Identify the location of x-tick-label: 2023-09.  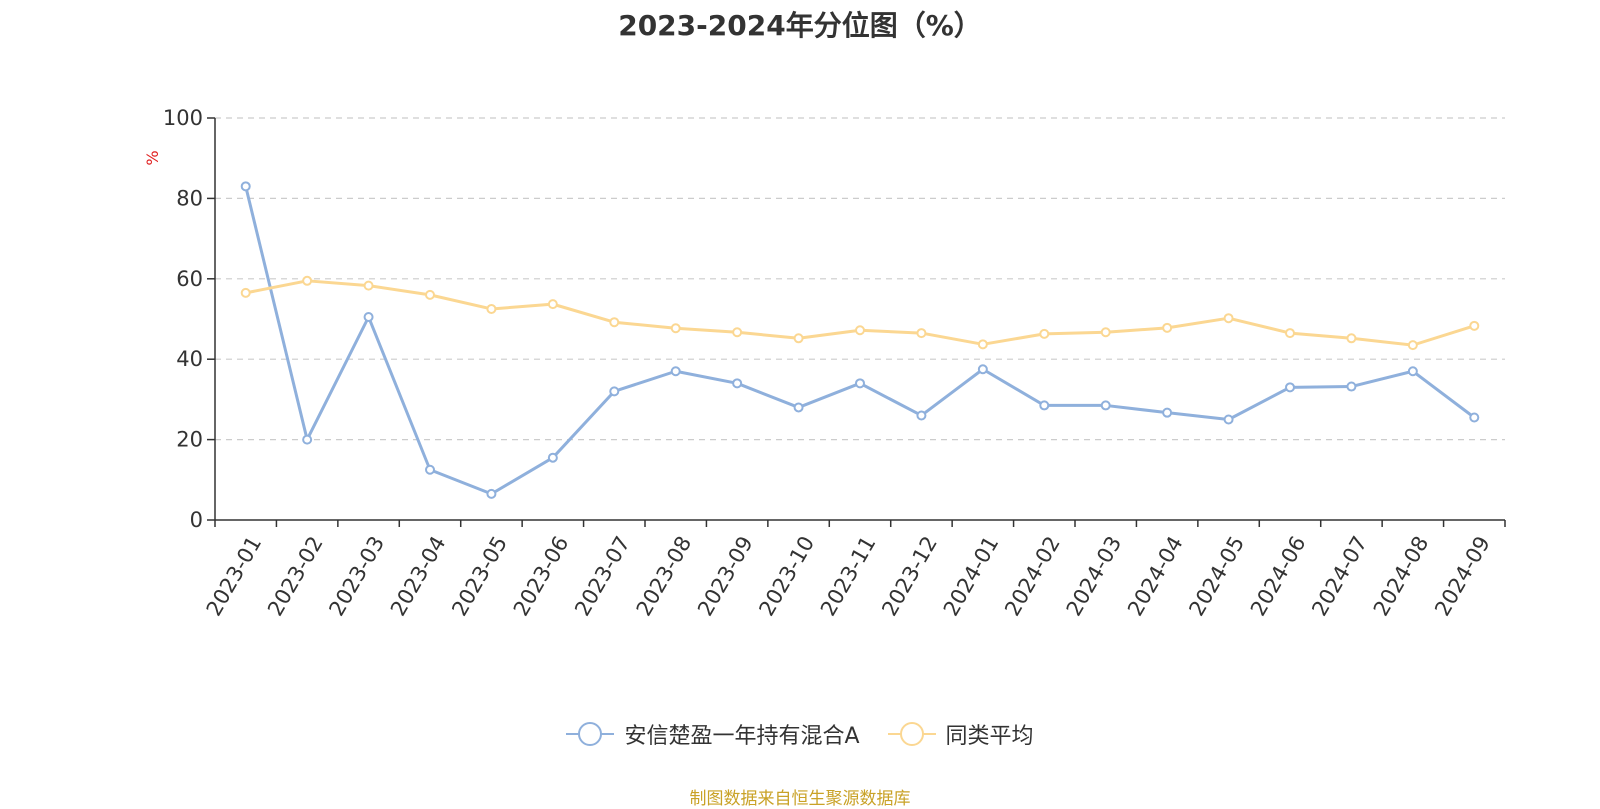
(725, 576).